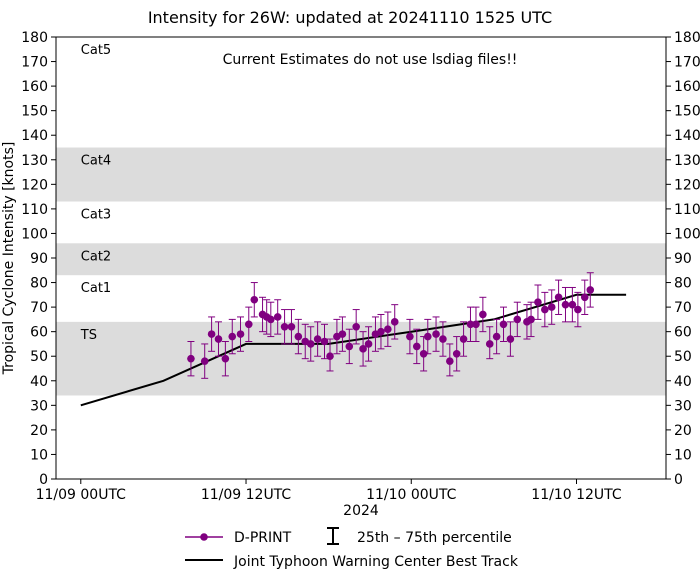 The image size is (700, 571). I want to click on y-tick-label-right: 120, so click(687, 185).